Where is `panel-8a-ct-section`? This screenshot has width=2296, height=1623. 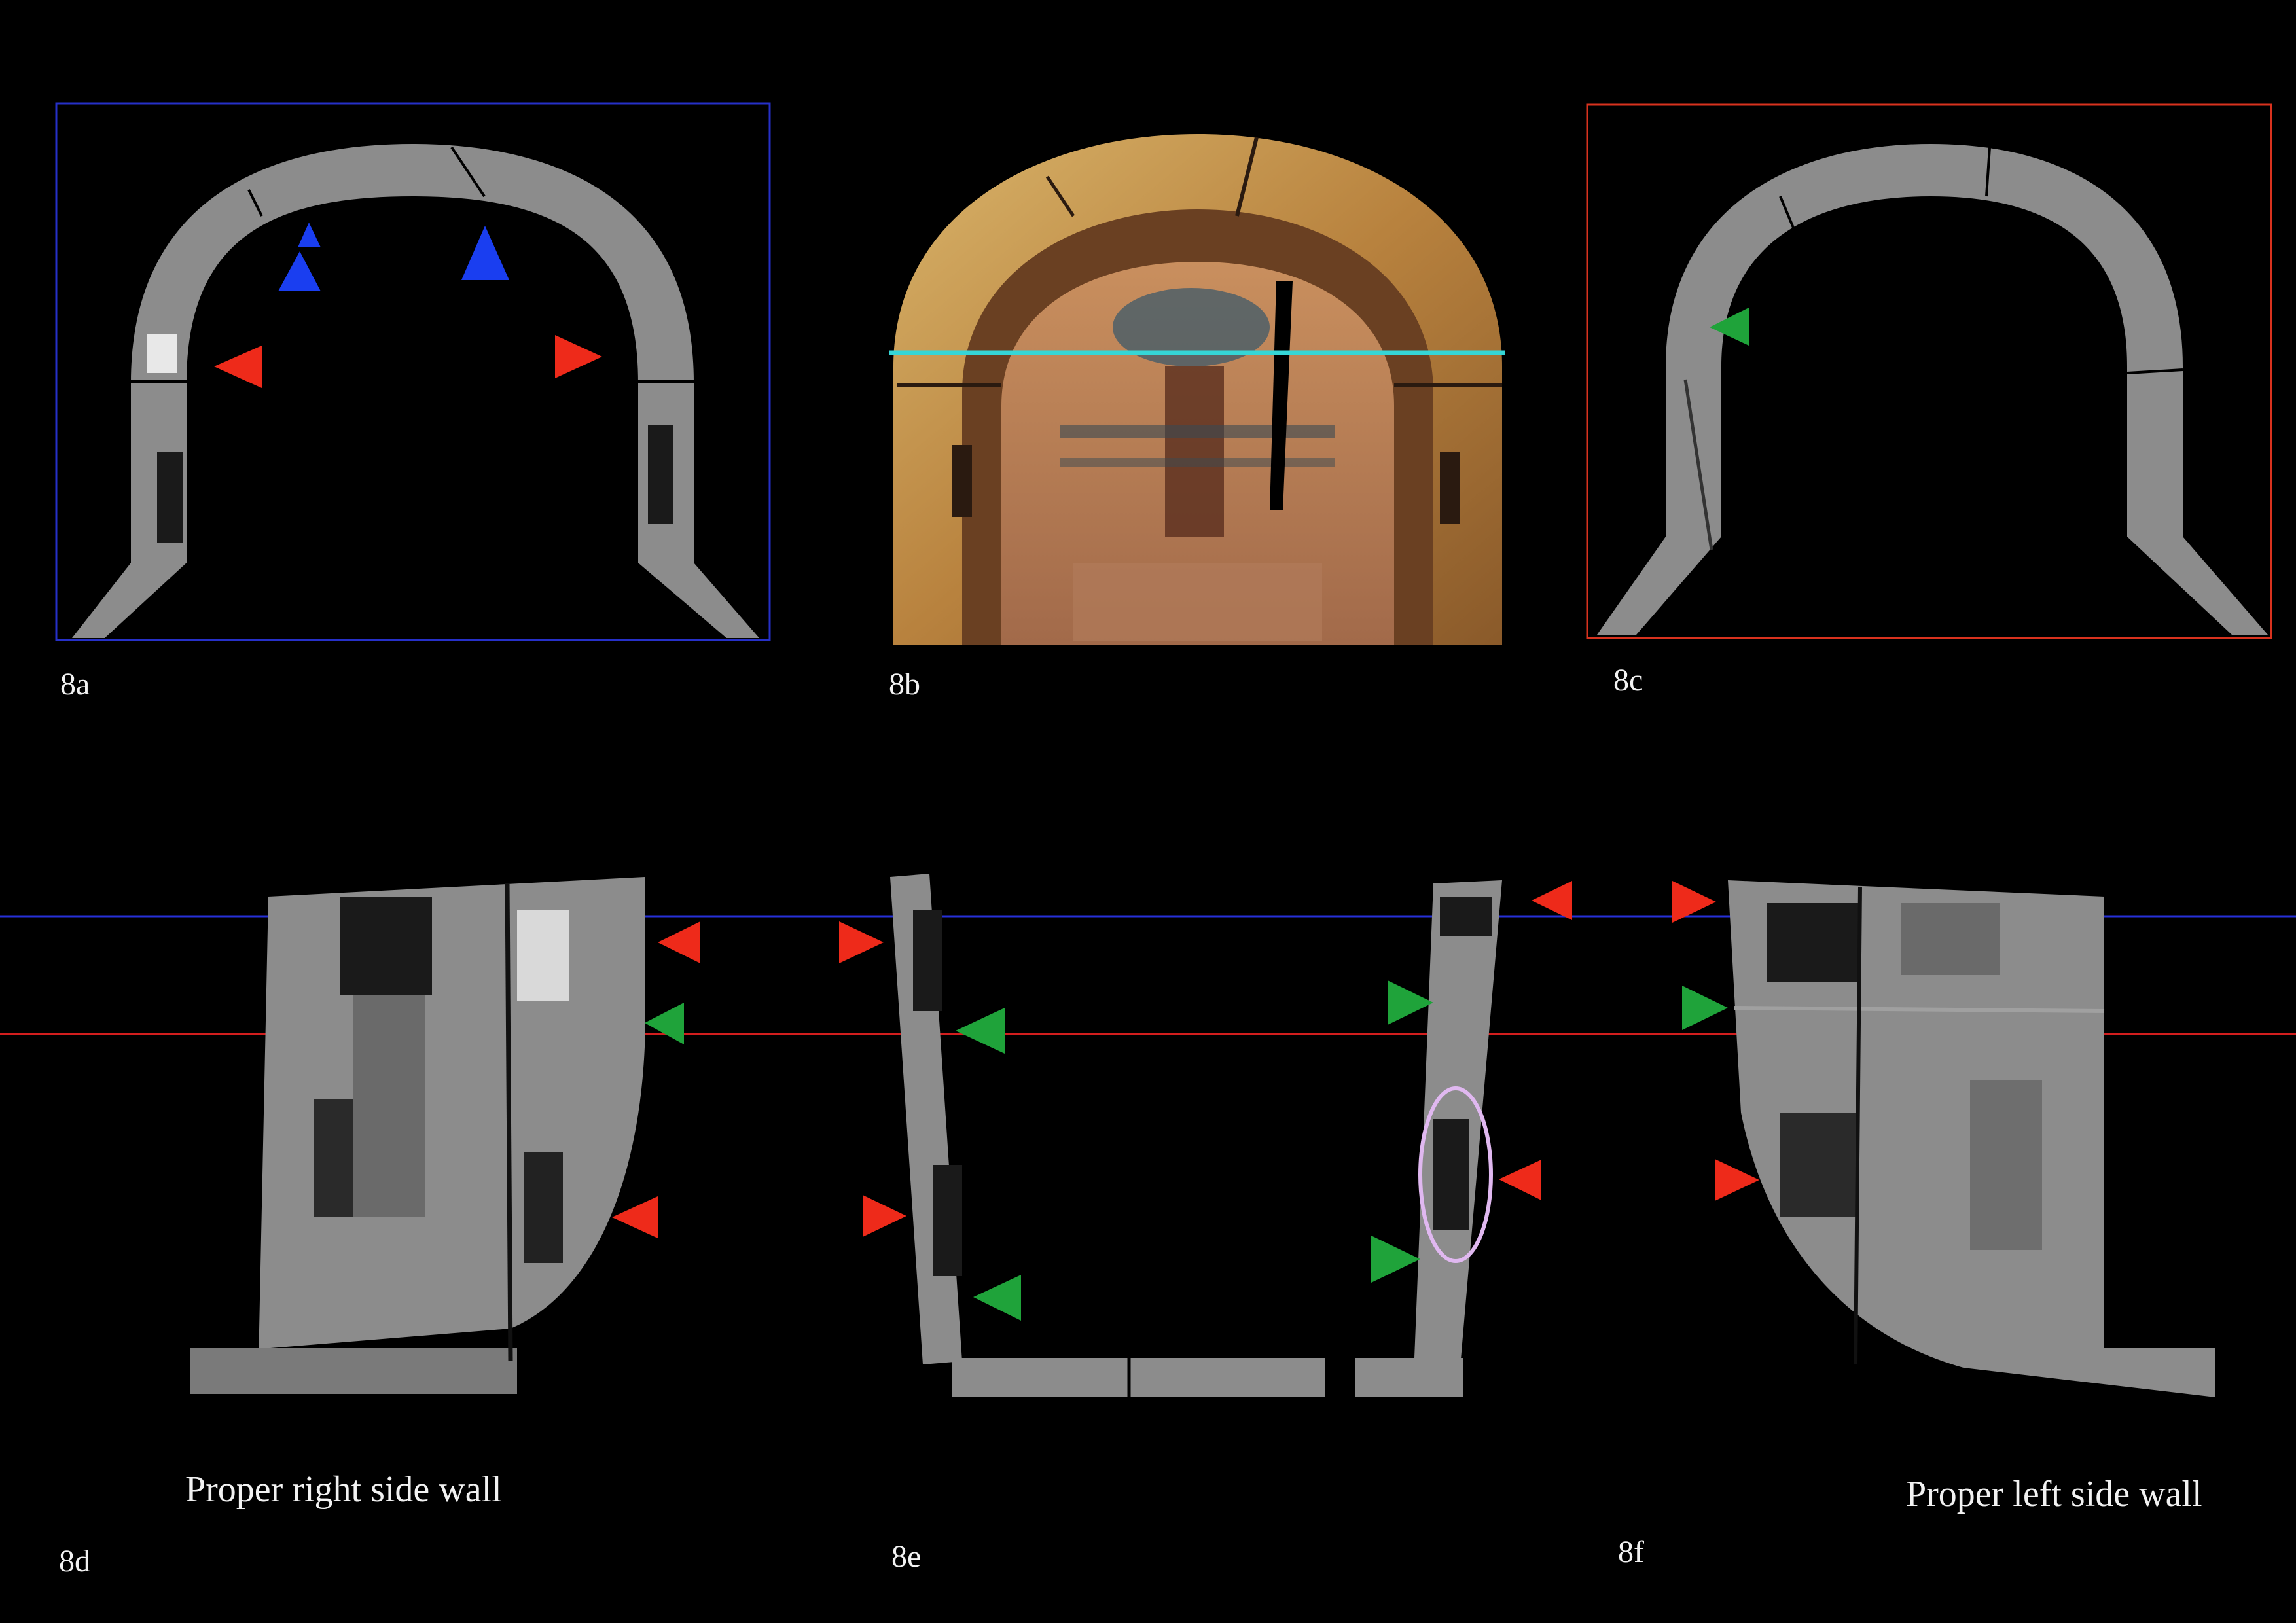 panel-8a-ct-section is located at coordinates (413, 372).